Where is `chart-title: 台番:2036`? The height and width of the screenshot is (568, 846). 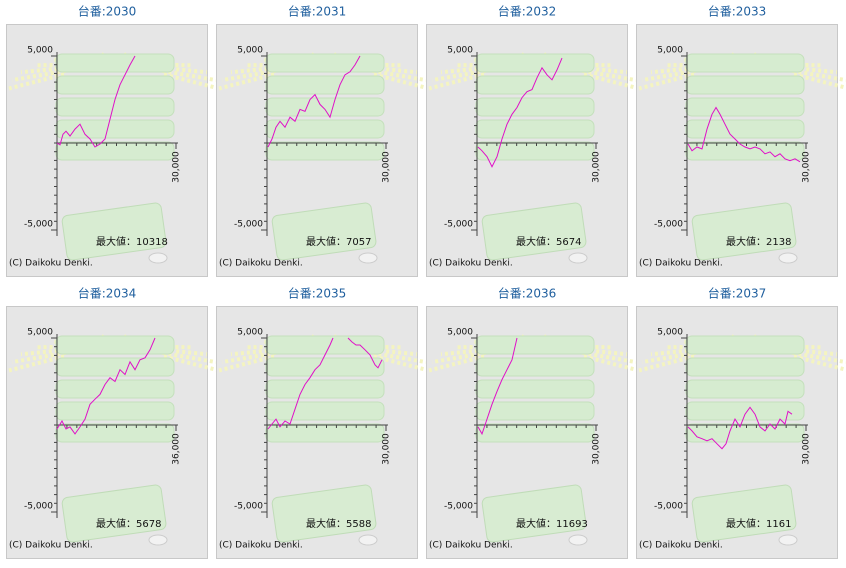 chart-title: 台番:2036 is located at coordinates (527, 293).